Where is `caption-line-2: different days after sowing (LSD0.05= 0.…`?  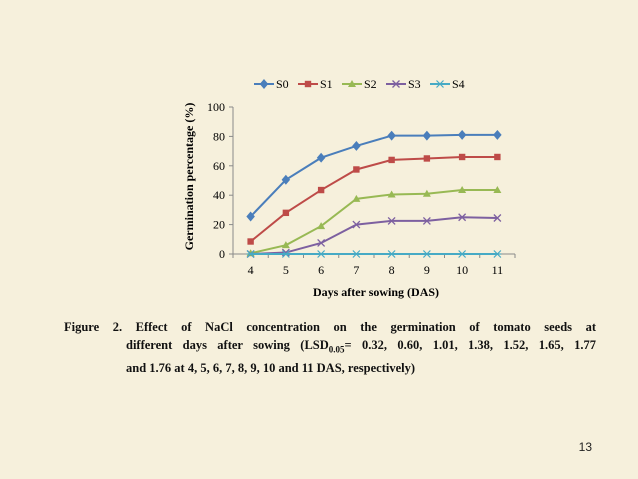 caption-line-2: different days after sowing (LSD0.05= 0.… is located at coordinates (330, 347).